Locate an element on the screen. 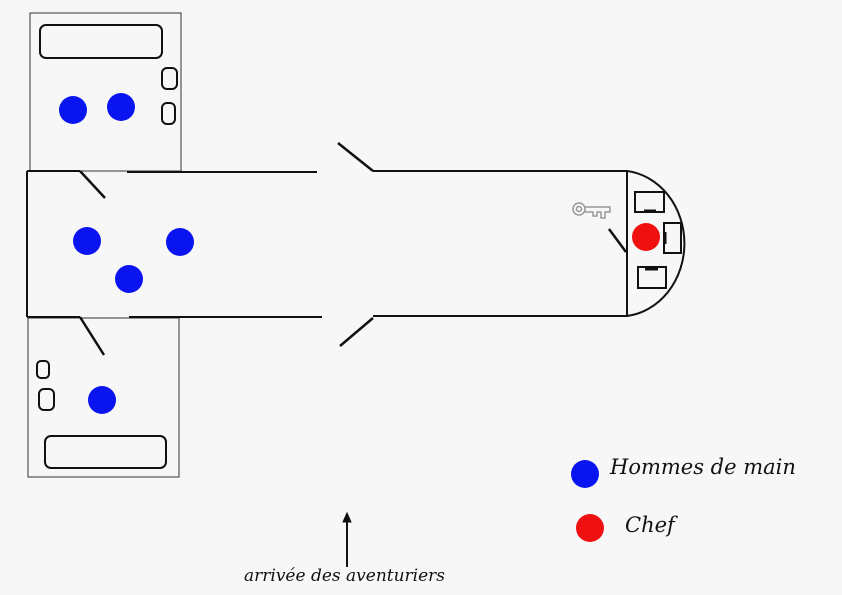 The image size is (842, 595). door-corridor-bottom is located at coordinates (356, 332).